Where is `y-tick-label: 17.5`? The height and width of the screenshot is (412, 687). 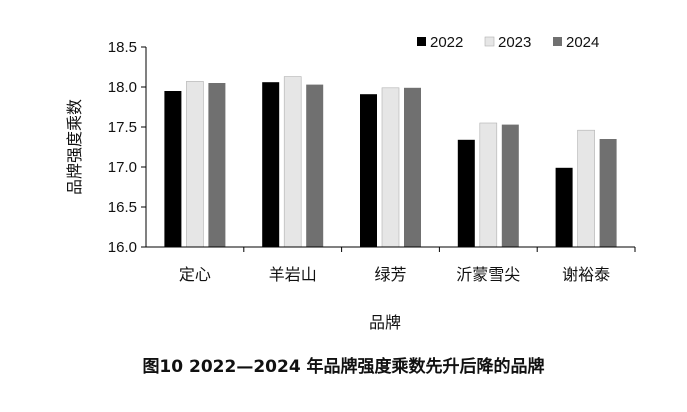
y-tick-label: 17.5 is located at coordinates (122, 127).